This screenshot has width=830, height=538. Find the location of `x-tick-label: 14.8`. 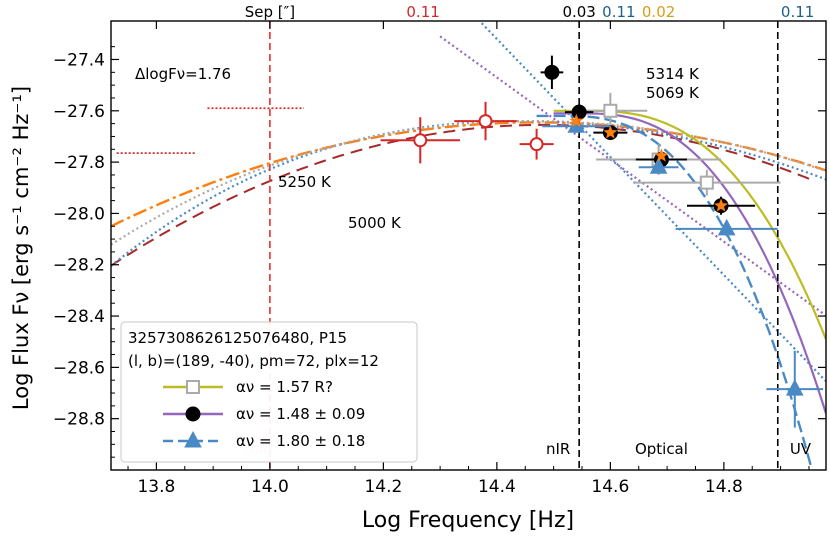

x-tick-label: 14.8 is located at coordinates (724, 487).